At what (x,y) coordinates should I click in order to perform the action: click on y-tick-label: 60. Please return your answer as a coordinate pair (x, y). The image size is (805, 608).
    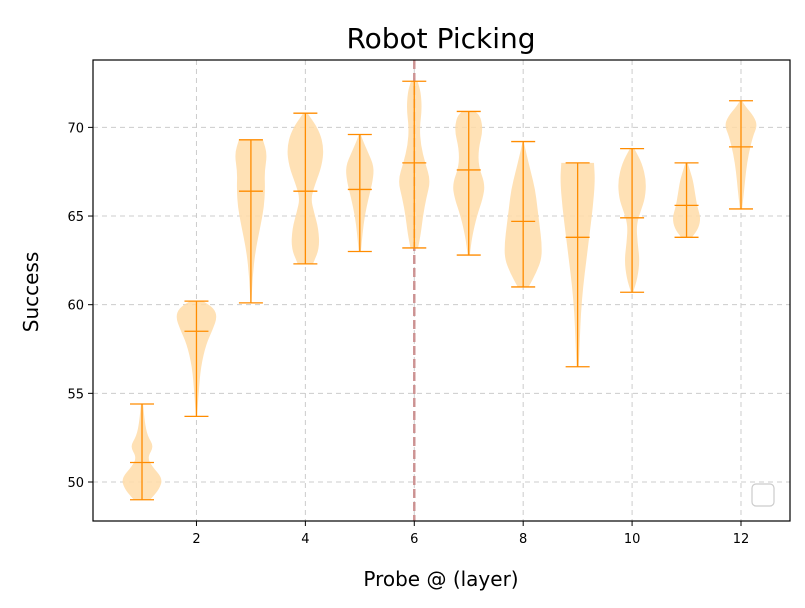
    Looking at the image, I should click on (75, 306).